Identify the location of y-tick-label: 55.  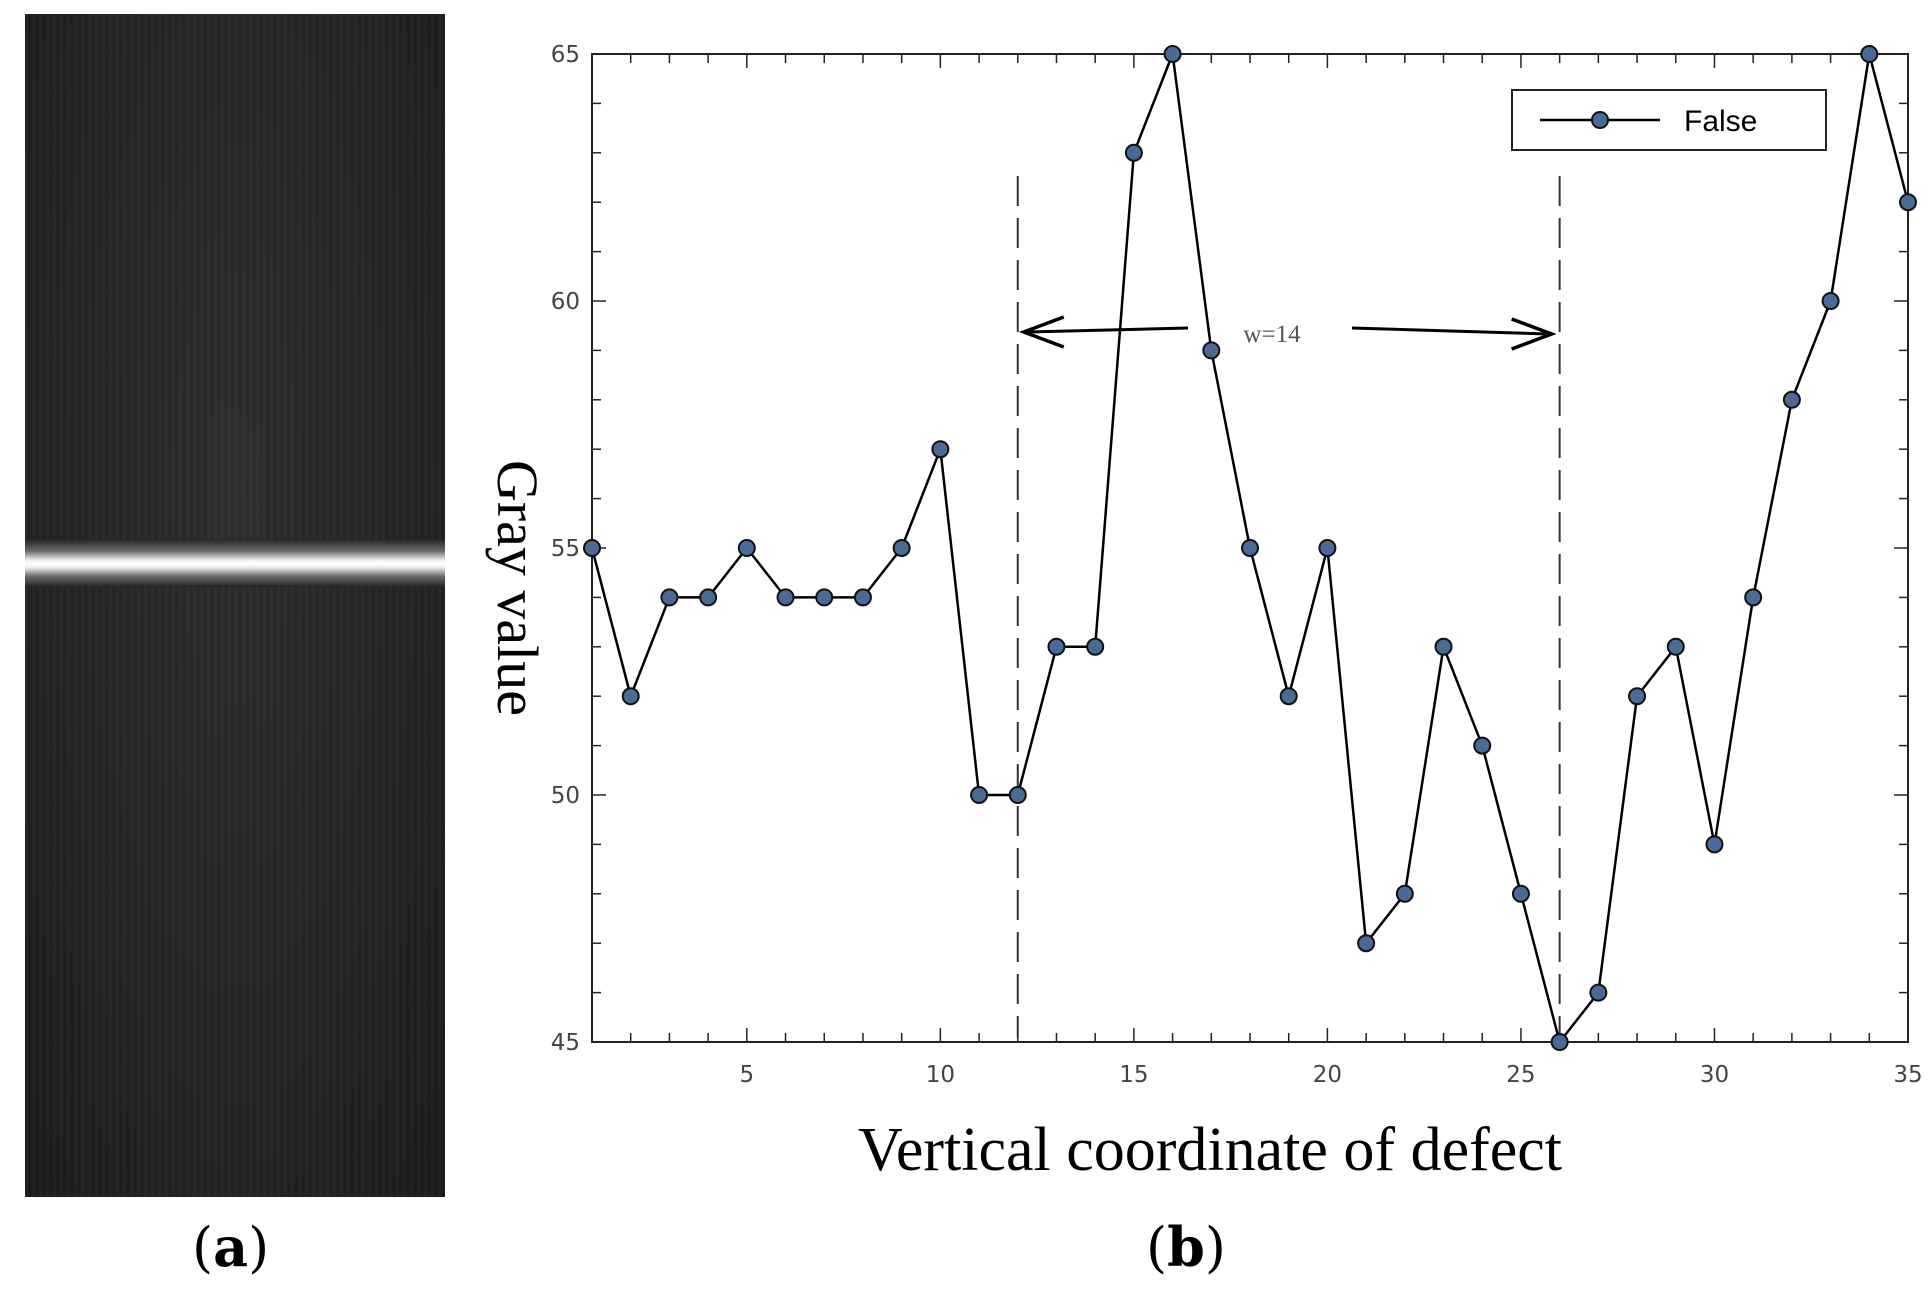
(565, 549).